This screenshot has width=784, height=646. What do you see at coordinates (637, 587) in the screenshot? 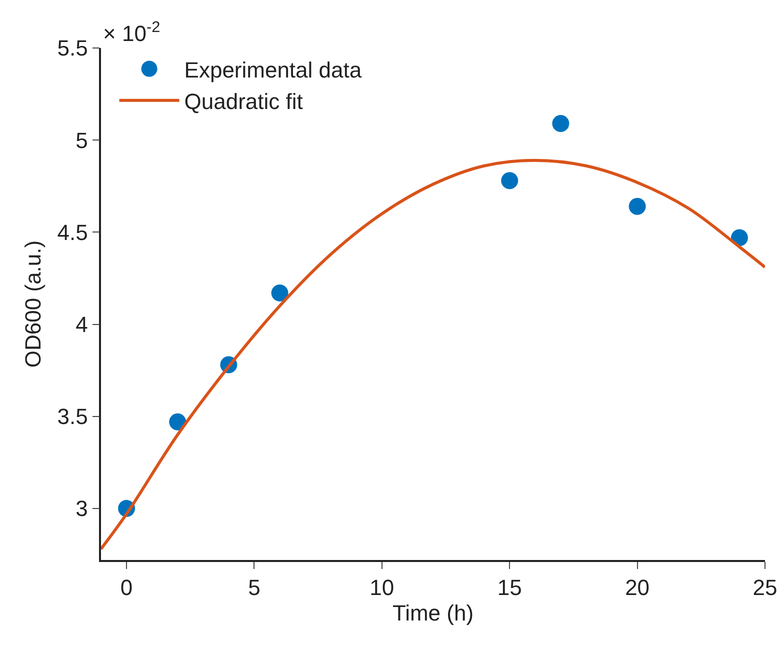
I see `x-tick-label: 20` at bounding box center [637, 587].